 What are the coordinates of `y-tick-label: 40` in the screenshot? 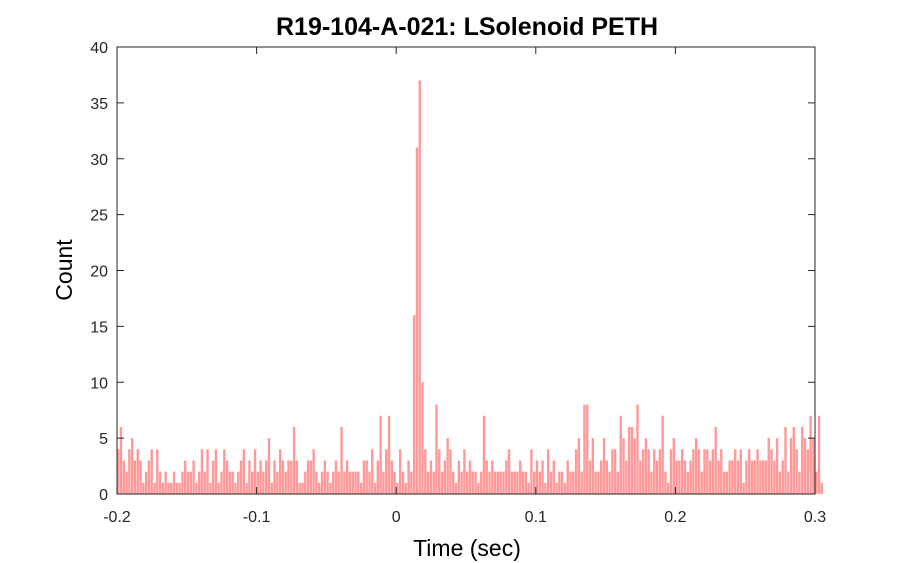 It's located at (99, 48).